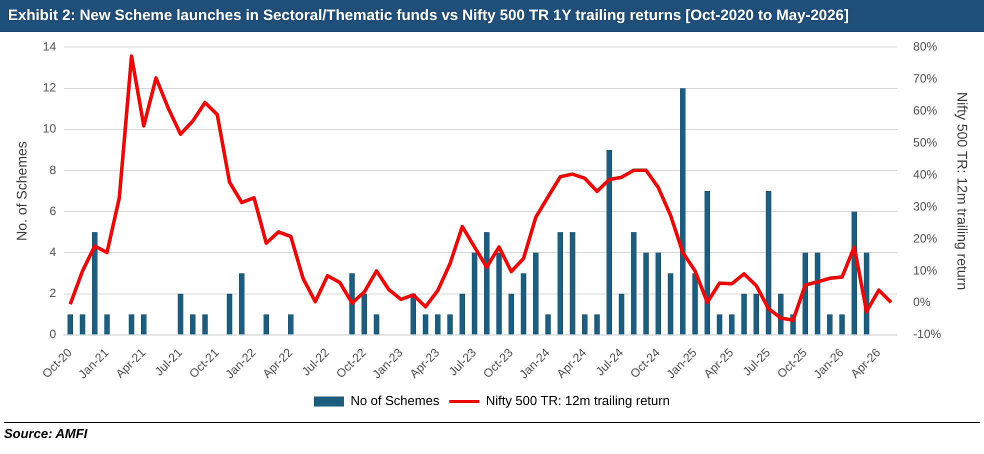  I want to click on legend-label: No of Schemes, so click(395, 400).